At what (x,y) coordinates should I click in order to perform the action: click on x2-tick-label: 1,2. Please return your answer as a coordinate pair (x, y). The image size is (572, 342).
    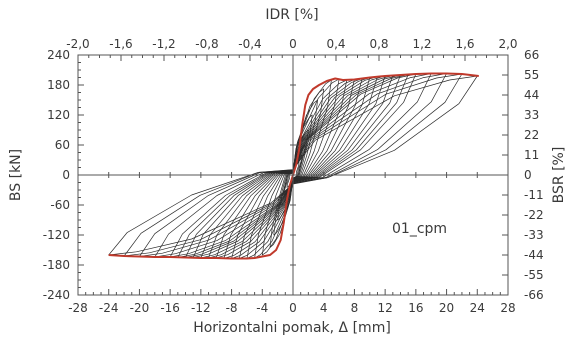
    Looking at the image, I should click on (421, 44).